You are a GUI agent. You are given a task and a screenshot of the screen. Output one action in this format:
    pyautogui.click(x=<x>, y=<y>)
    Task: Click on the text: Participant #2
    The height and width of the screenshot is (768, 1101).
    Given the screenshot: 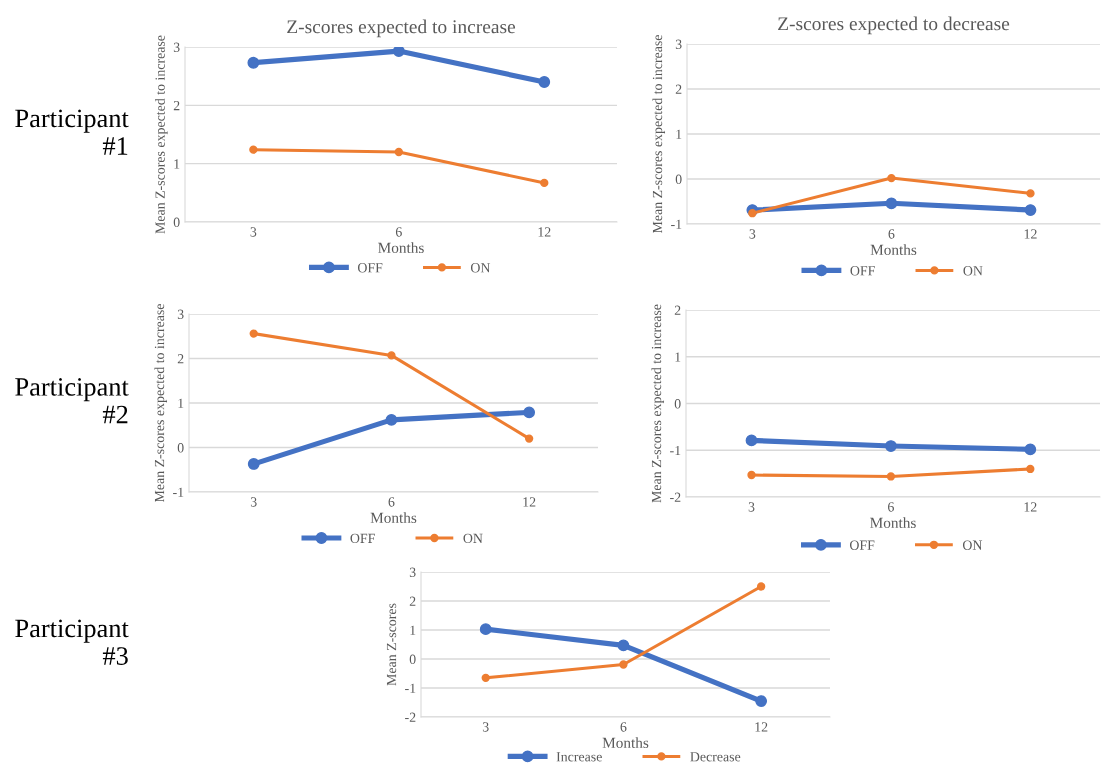 What is the action you would take?
    pyautogui.click(x=72, y=401)
    